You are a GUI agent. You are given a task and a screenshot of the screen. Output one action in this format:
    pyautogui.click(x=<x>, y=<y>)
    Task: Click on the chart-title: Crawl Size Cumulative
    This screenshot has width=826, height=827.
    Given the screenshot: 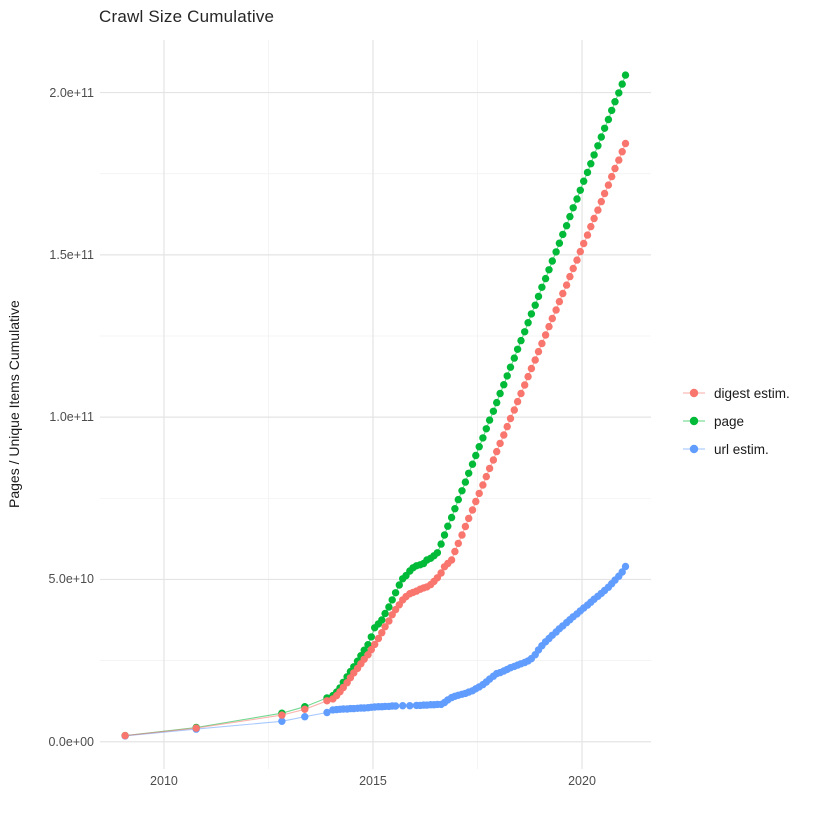 What is the action you would take?
    pyautogui.click(x=187, y=16)
    